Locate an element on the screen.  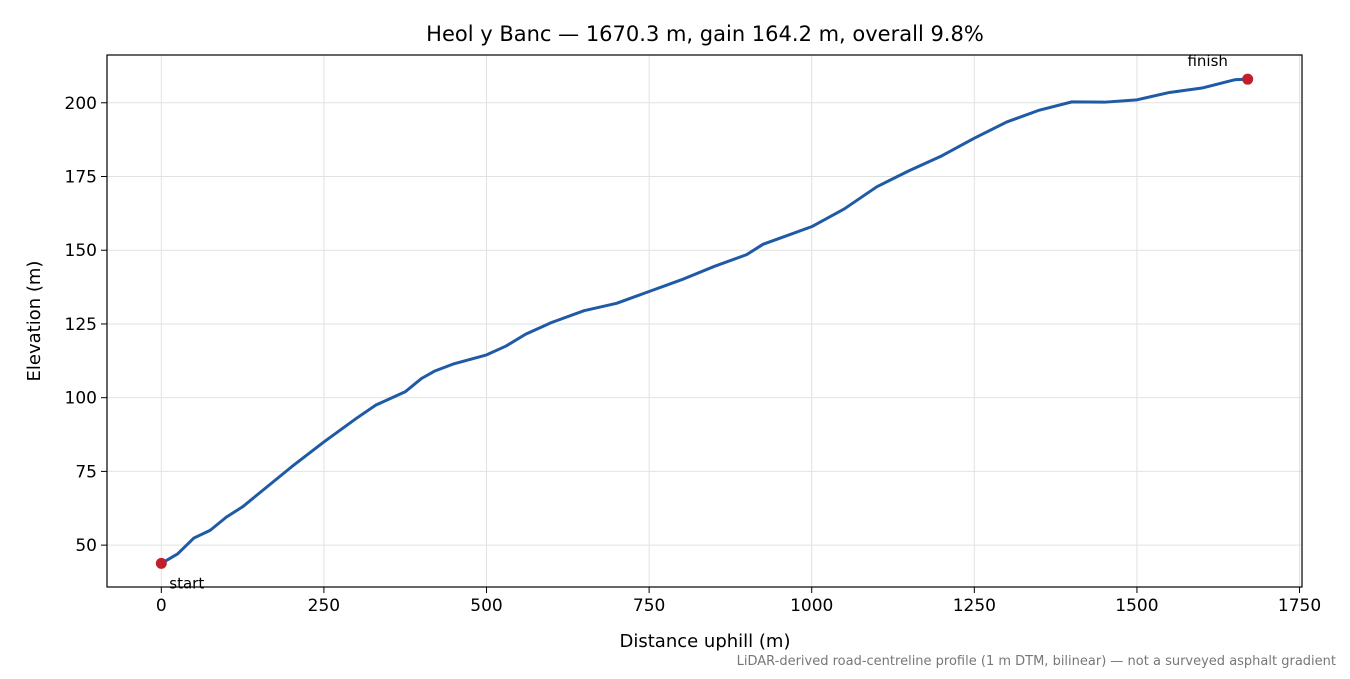
x-tick-label: 0 is located at coordinates (161, 606).